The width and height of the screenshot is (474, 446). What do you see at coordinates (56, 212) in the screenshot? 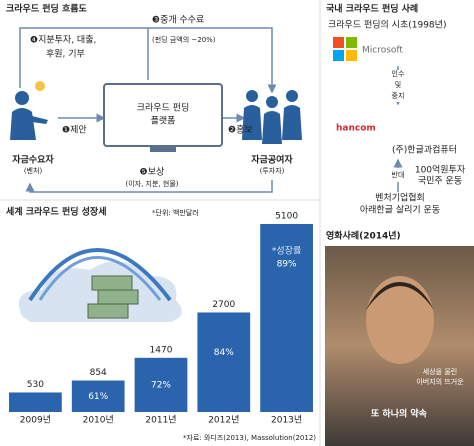
I see `chart-title: 세계 크라우드 펀딩 성장세` at bounding box center [56, 212].